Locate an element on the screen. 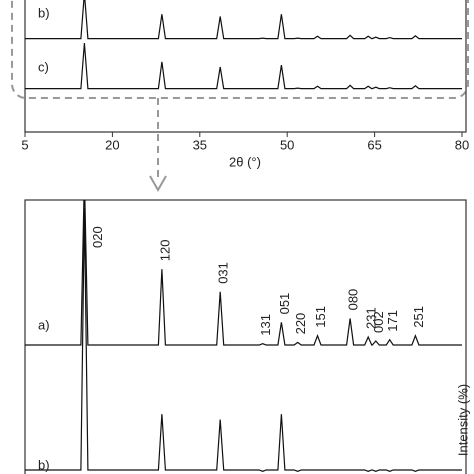 The width and height of the screenshot is (474, 474). peak-label: 171 is located at coordinates (392, 321).